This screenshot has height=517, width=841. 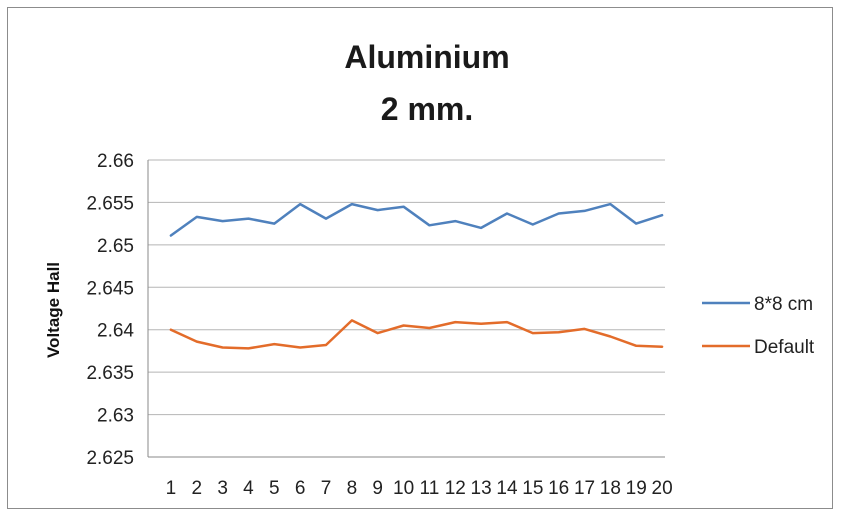 What do you see at coordinates (110, 458) in the screenshot?
I see `y-tick-label: 2.625` at bounding box center [110, 458].